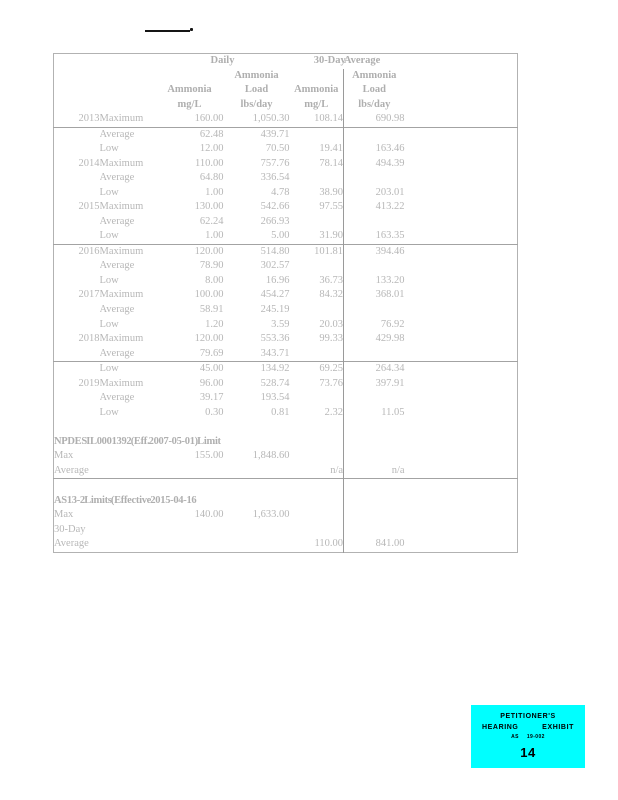  Describe the element at coordinates (331, 295) in the screenshot. I see `table-cell: 84.32` at that location.